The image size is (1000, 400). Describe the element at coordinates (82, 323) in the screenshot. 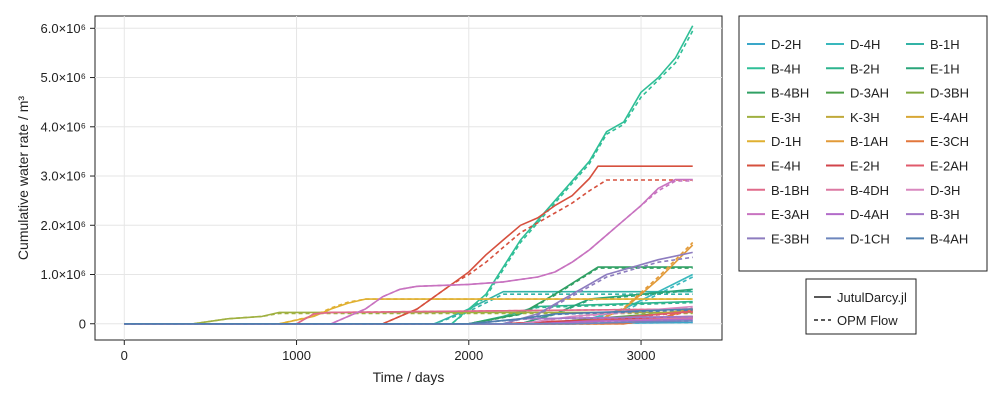

I see `y-tick-label: 0` at that location.